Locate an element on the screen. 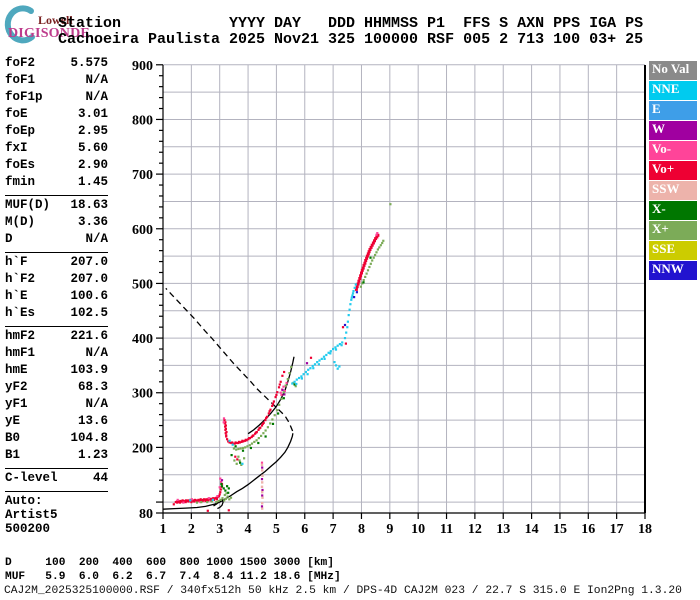 Image resolution: width=700 pixels, height=600 pixels. param-label: foF2 is located at coordinates (20, 63).